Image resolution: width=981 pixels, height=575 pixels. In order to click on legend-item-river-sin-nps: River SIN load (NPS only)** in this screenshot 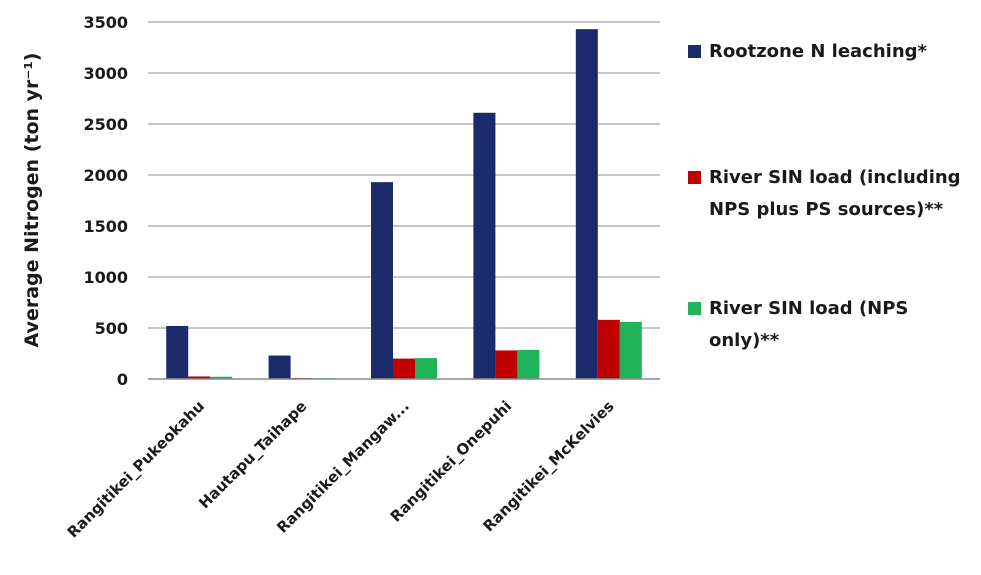, I will do `click(832, 325)`.